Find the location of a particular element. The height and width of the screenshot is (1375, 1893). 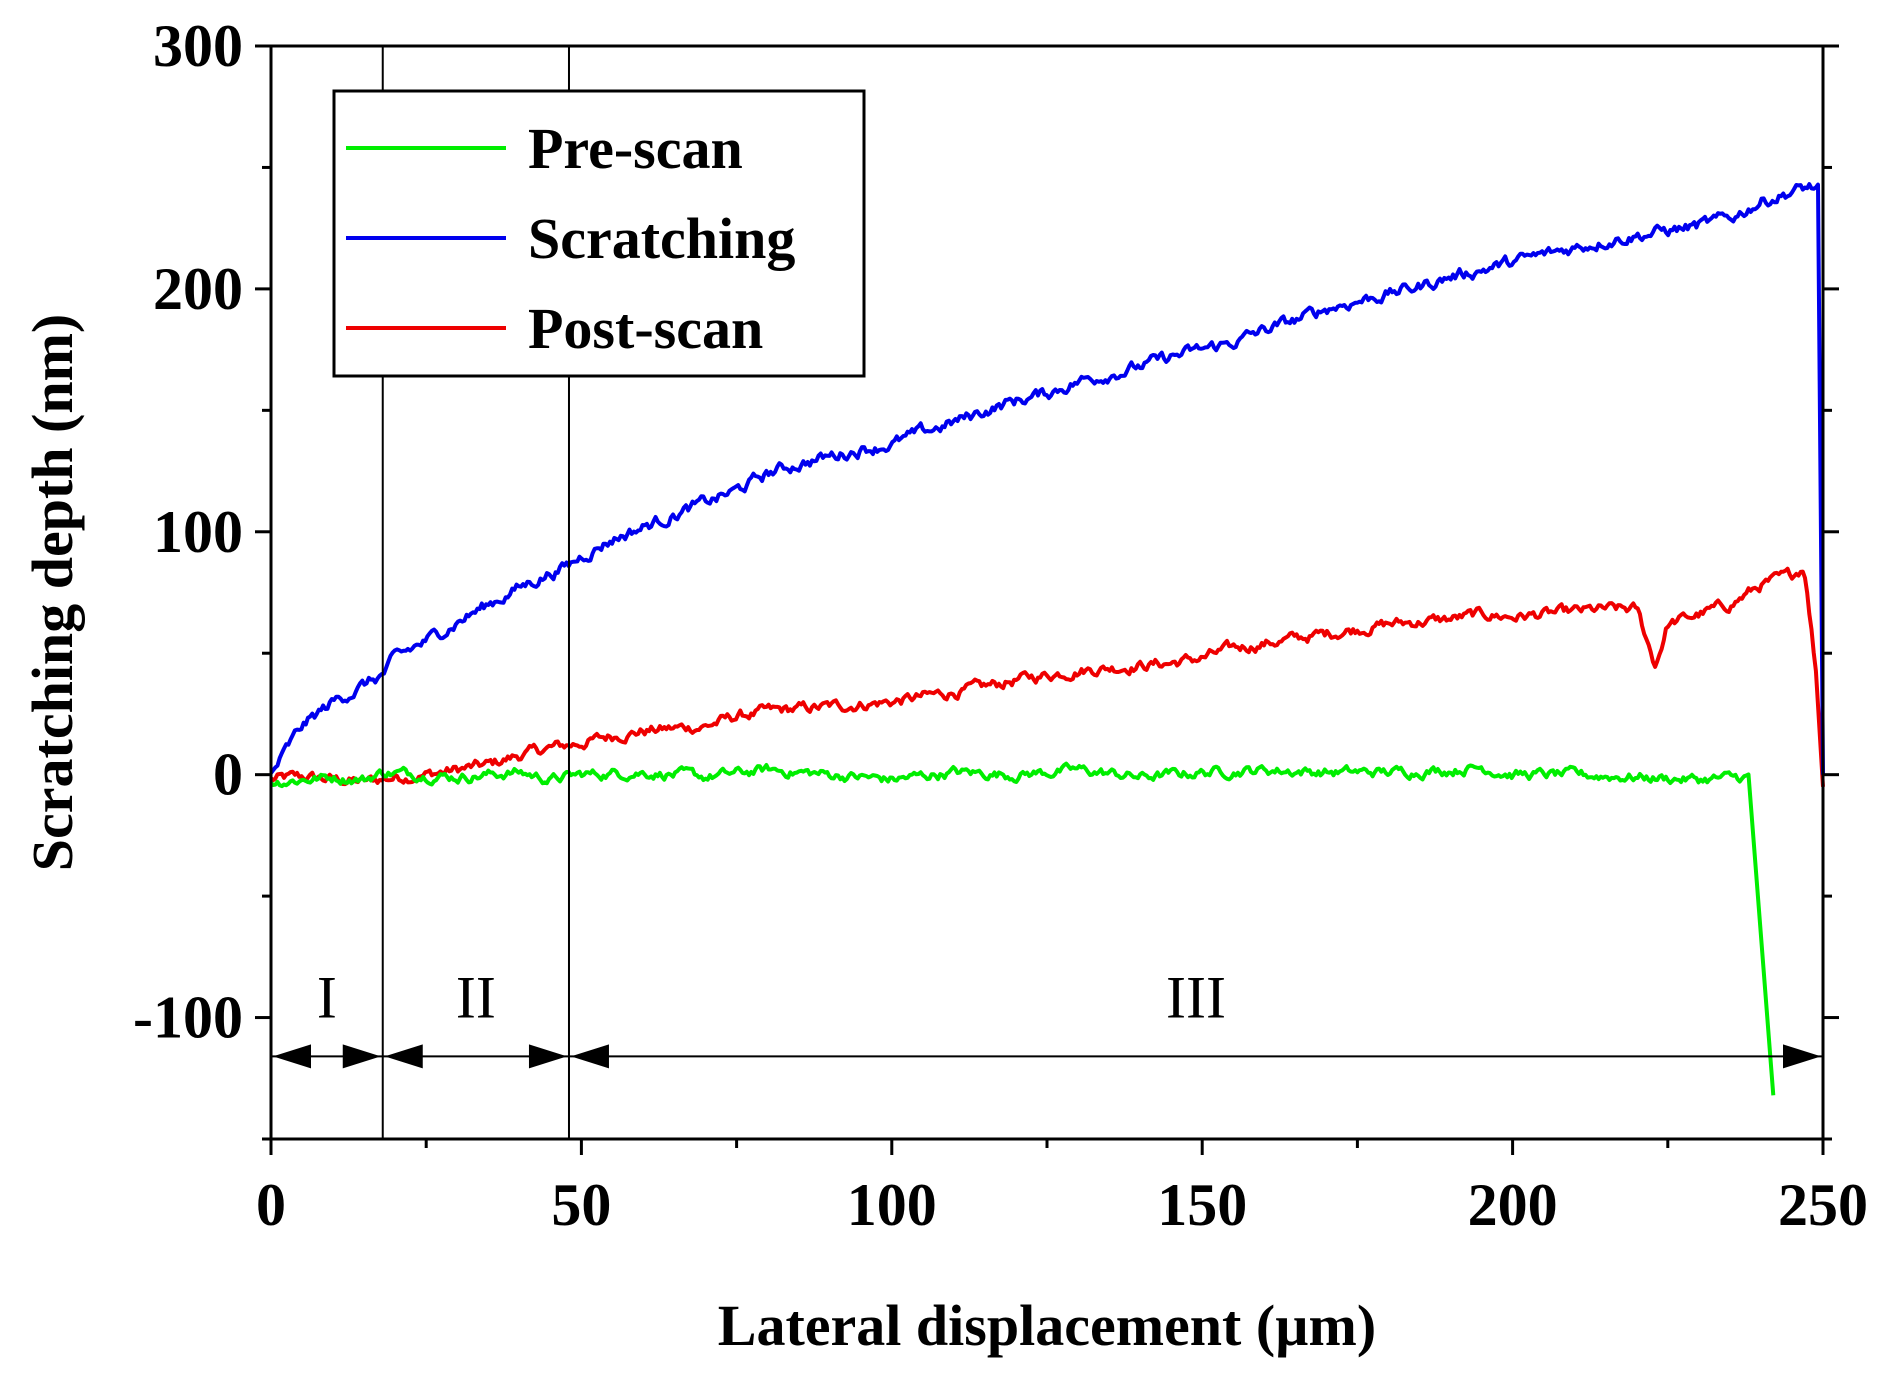

series-line-post-scan is located at coordinates (1047, 676).